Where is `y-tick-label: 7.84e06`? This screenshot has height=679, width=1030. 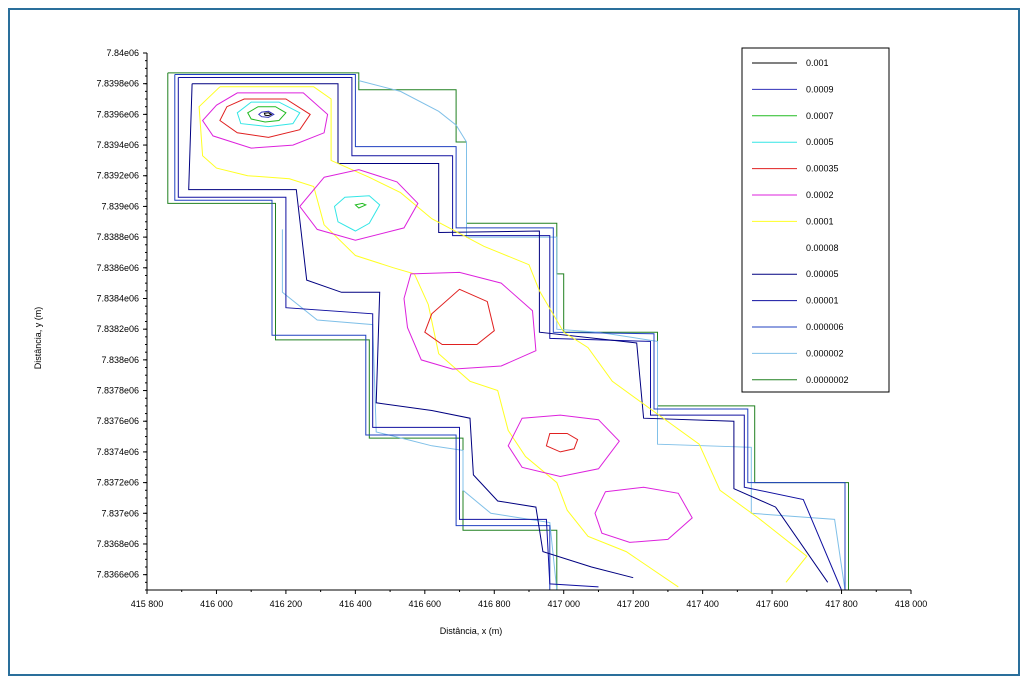
y-tick-label: 7.84e06 is located at coordinates (122, 53).